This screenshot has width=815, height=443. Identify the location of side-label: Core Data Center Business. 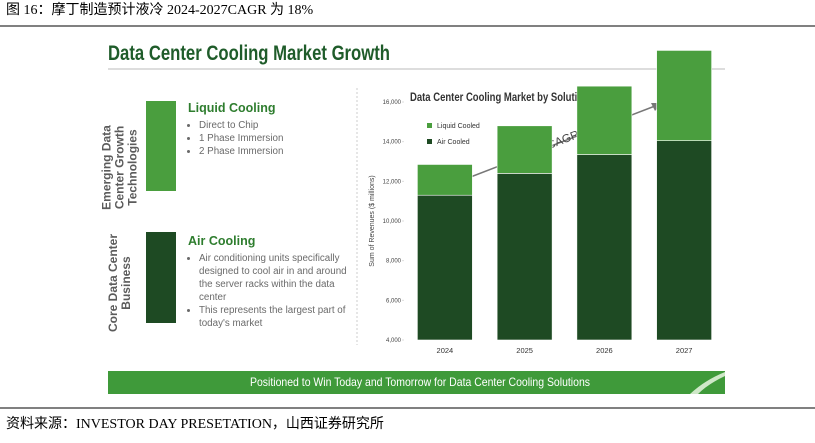
(119, 283).